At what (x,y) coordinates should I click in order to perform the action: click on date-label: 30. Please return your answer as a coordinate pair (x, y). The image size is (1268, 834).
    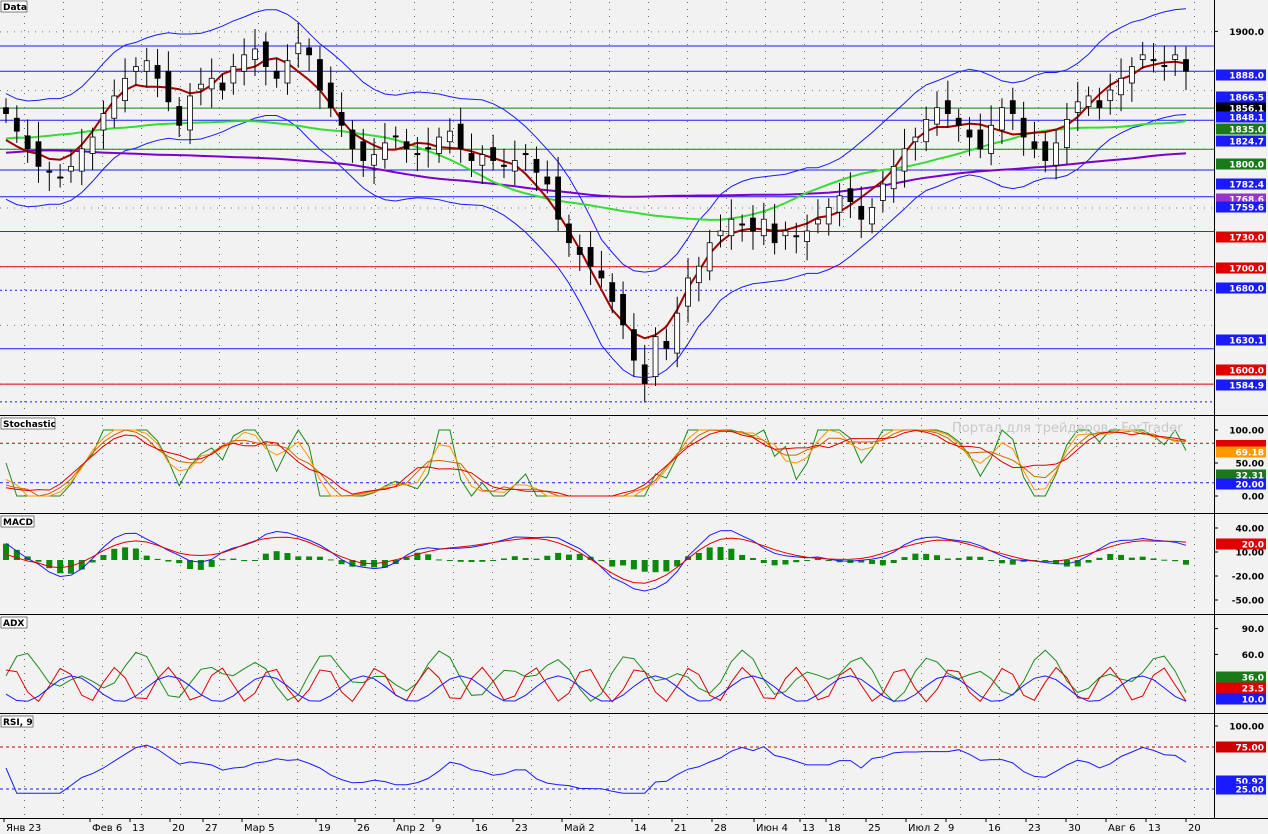
    Looking at the image, I should click on (1074, 828).